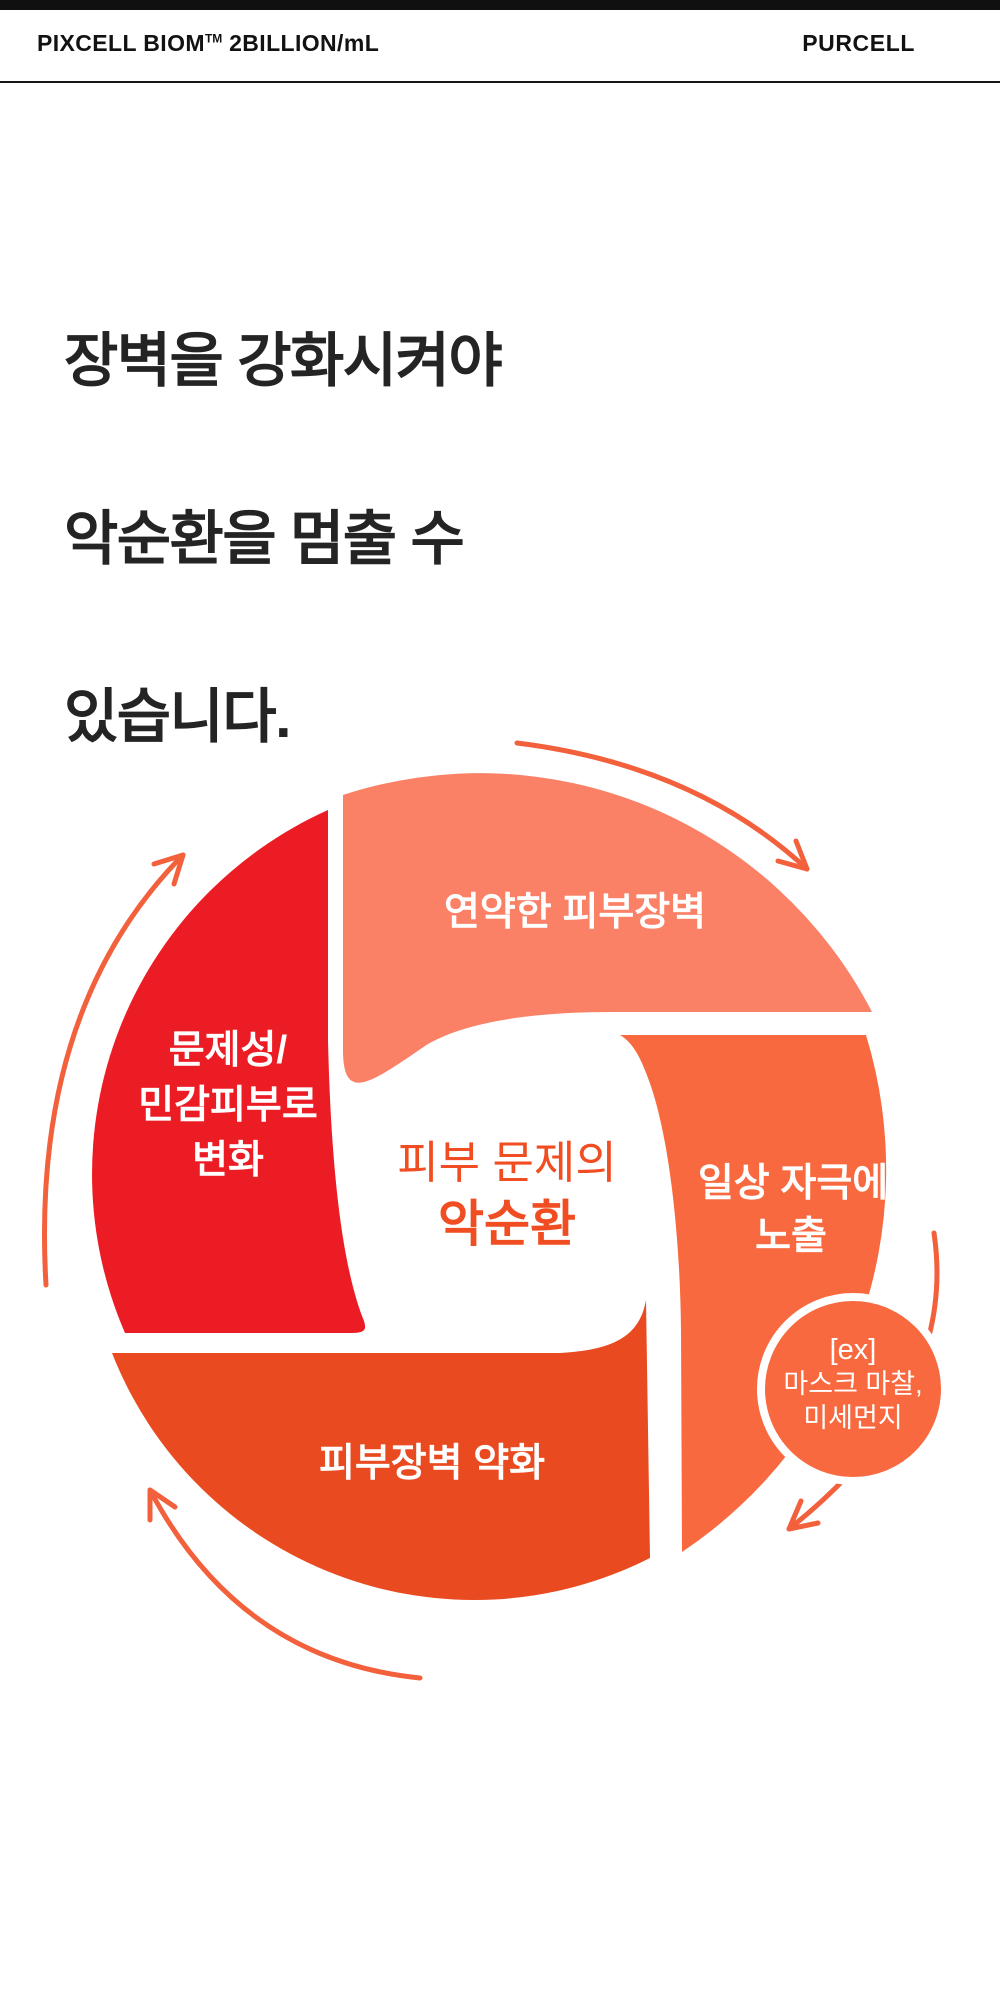 This screenshot has height=2001, width=1000. What do you see at coordinates (178, 717) in the screenshot?
I see `page-title-line3: 있습니다.` at bounding box center [178, 717].